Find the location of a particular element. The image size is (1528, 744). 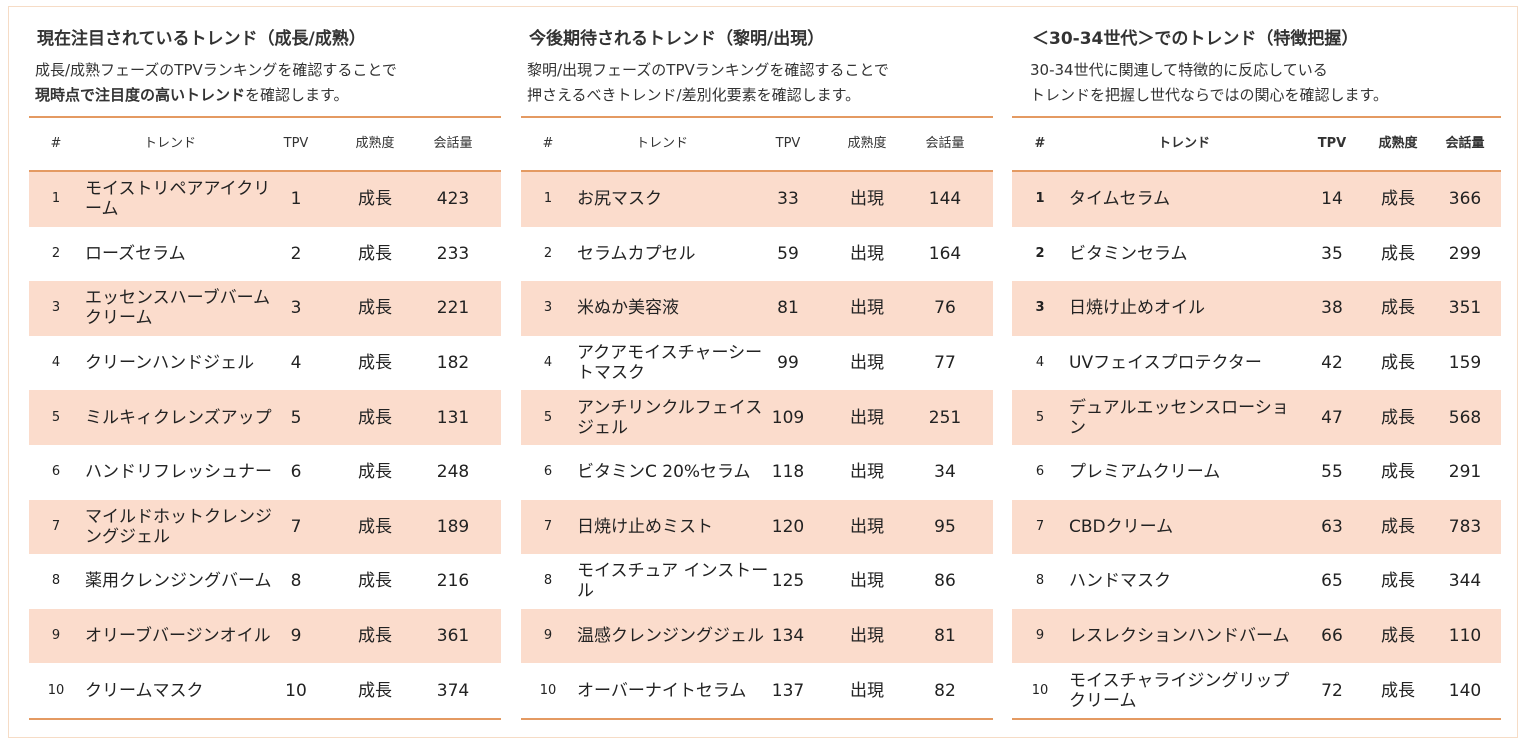

tpv-cell: 118 is located at coordinates (788, 472).